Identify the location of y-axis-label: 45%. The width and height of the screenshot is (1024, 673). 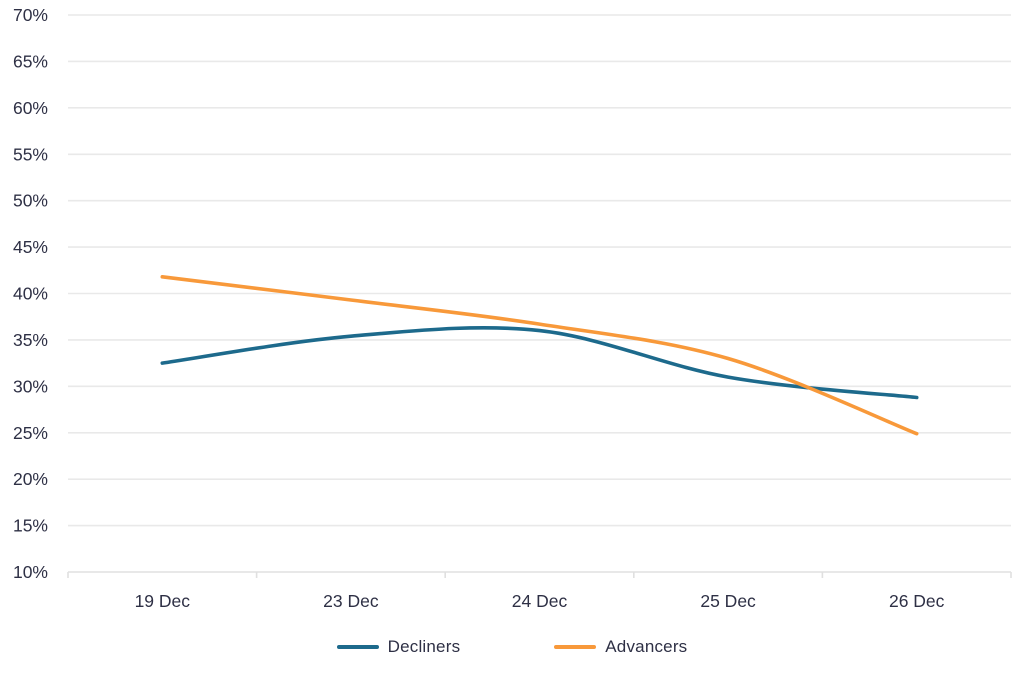
(30, 247).